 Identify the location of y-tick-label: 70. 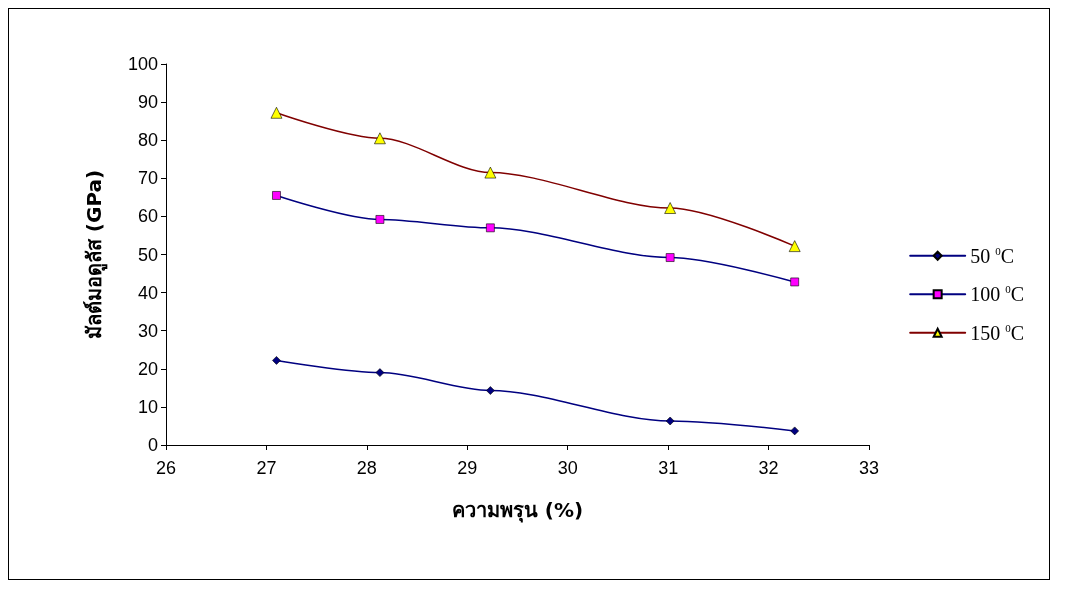
(147, 178).